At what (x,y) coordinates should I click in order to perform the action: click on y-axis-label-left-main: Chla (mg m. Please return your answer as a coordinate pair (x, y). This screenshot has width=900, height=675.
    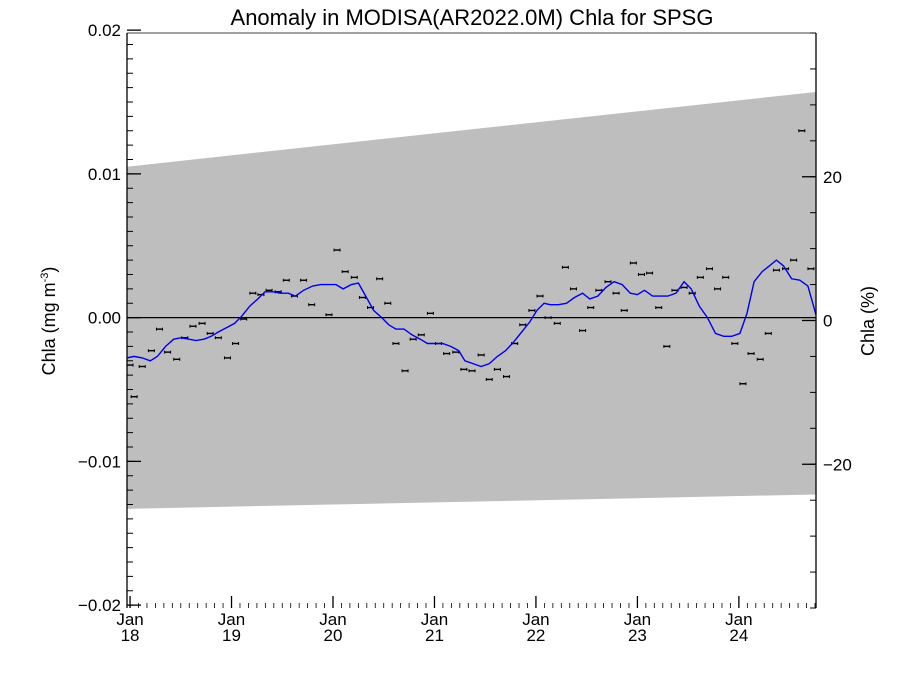
    Looking at the image, I should click on (49, 328).